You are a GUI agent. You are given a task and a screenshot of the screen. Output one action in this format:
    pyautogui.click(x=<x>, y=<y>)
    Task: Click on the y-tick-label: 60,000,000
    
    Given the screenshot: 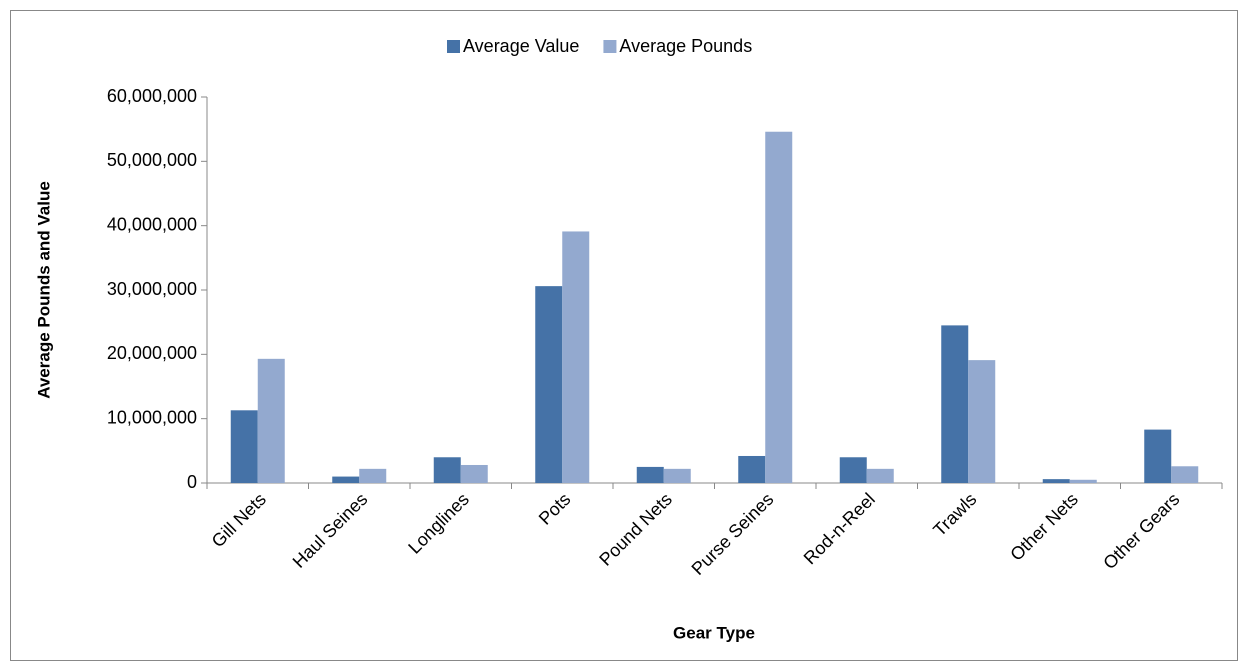 What is the action you would take?
    pyautogui.click(x=152, y=96)
    